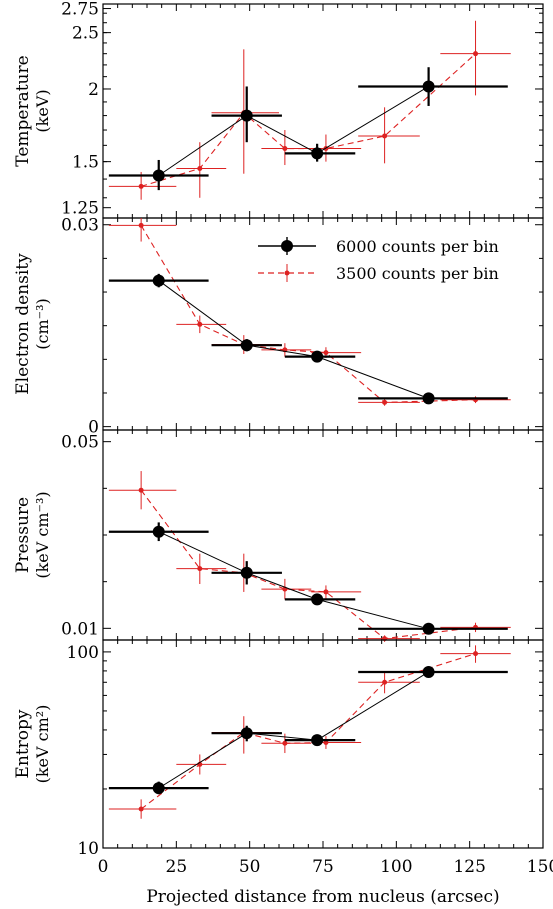 This screenshot has height=909, width=553. What do you see at coordinates (80, 443) in the screenshot?
I see `y-tick-label: 0.05` at bounding box center [80, 443].